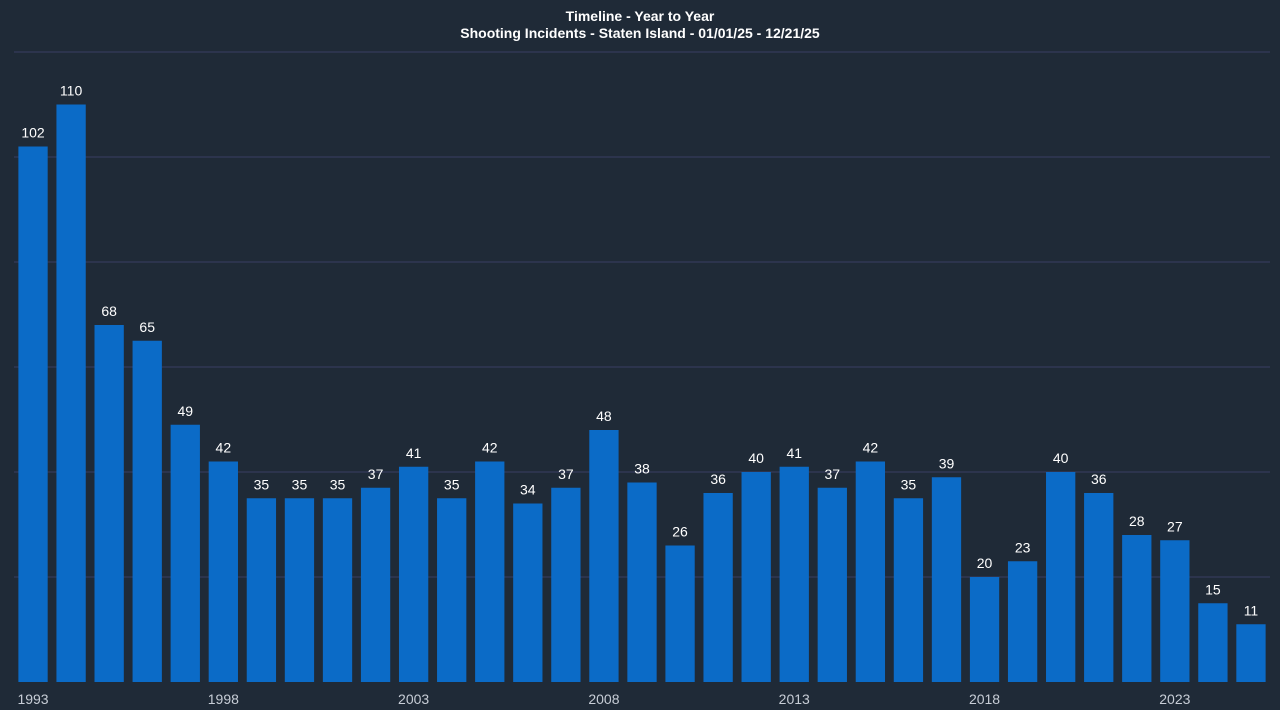 This screenshot has height=710, width=1280. I want to click on data-label-2015: 42, so click(871, 448).